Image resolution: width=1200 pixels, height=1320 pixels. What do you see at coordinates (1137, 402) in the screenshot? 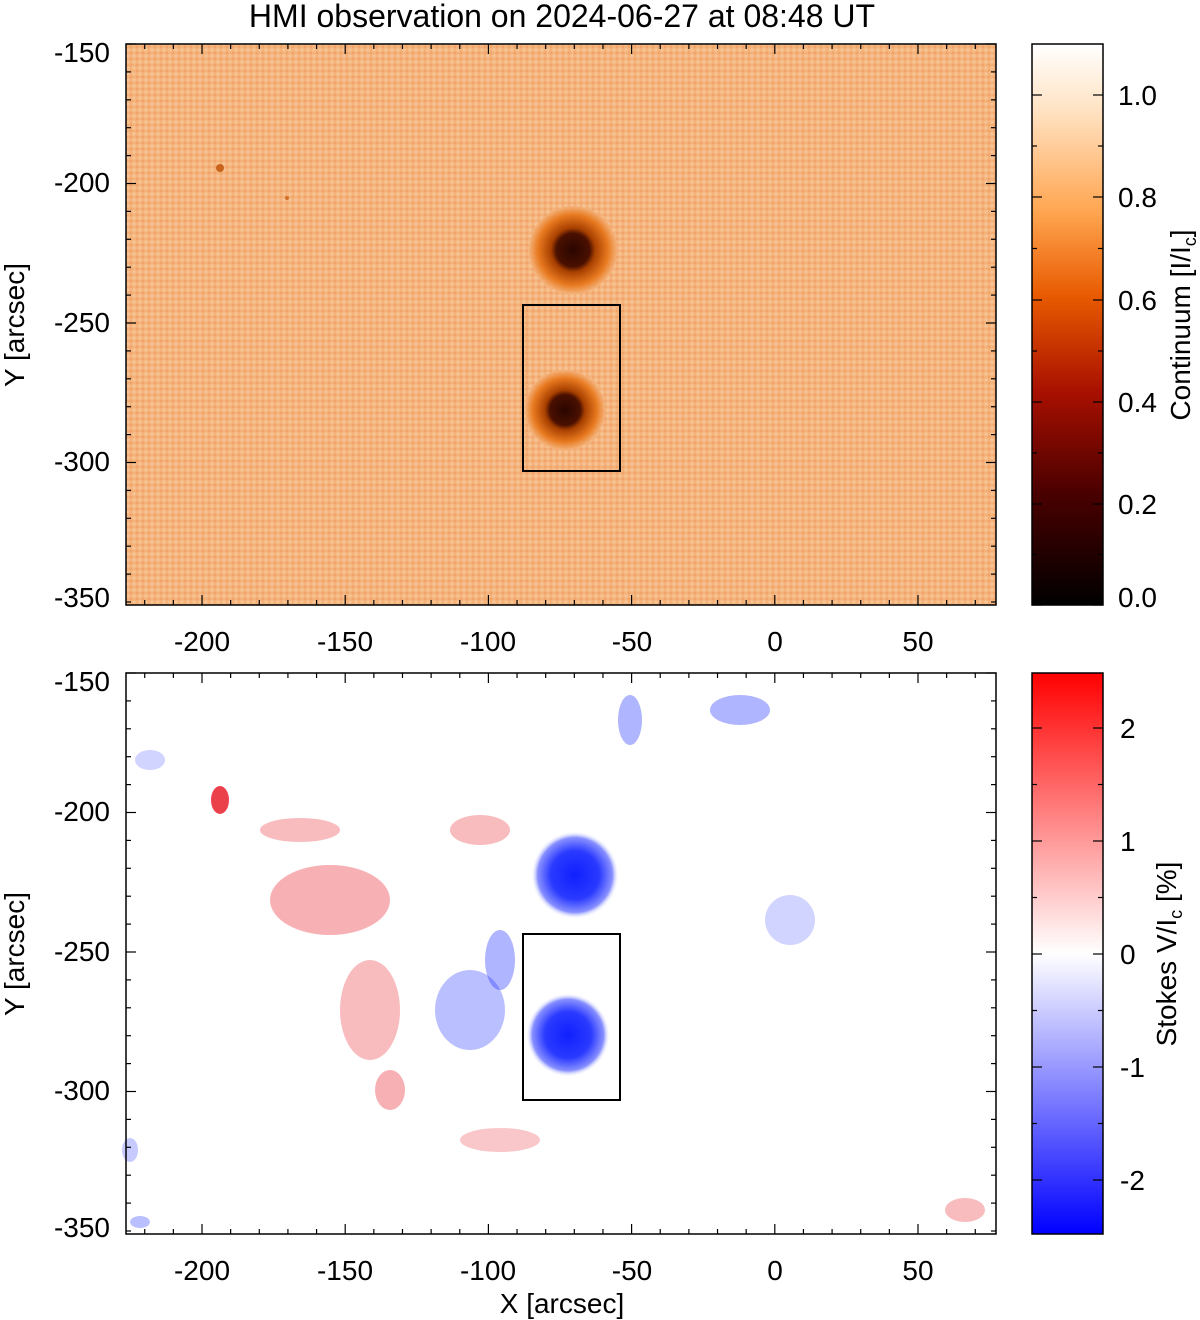
I see `colorbar-tick-label: 0.4` at bounding box center [1137, 402].